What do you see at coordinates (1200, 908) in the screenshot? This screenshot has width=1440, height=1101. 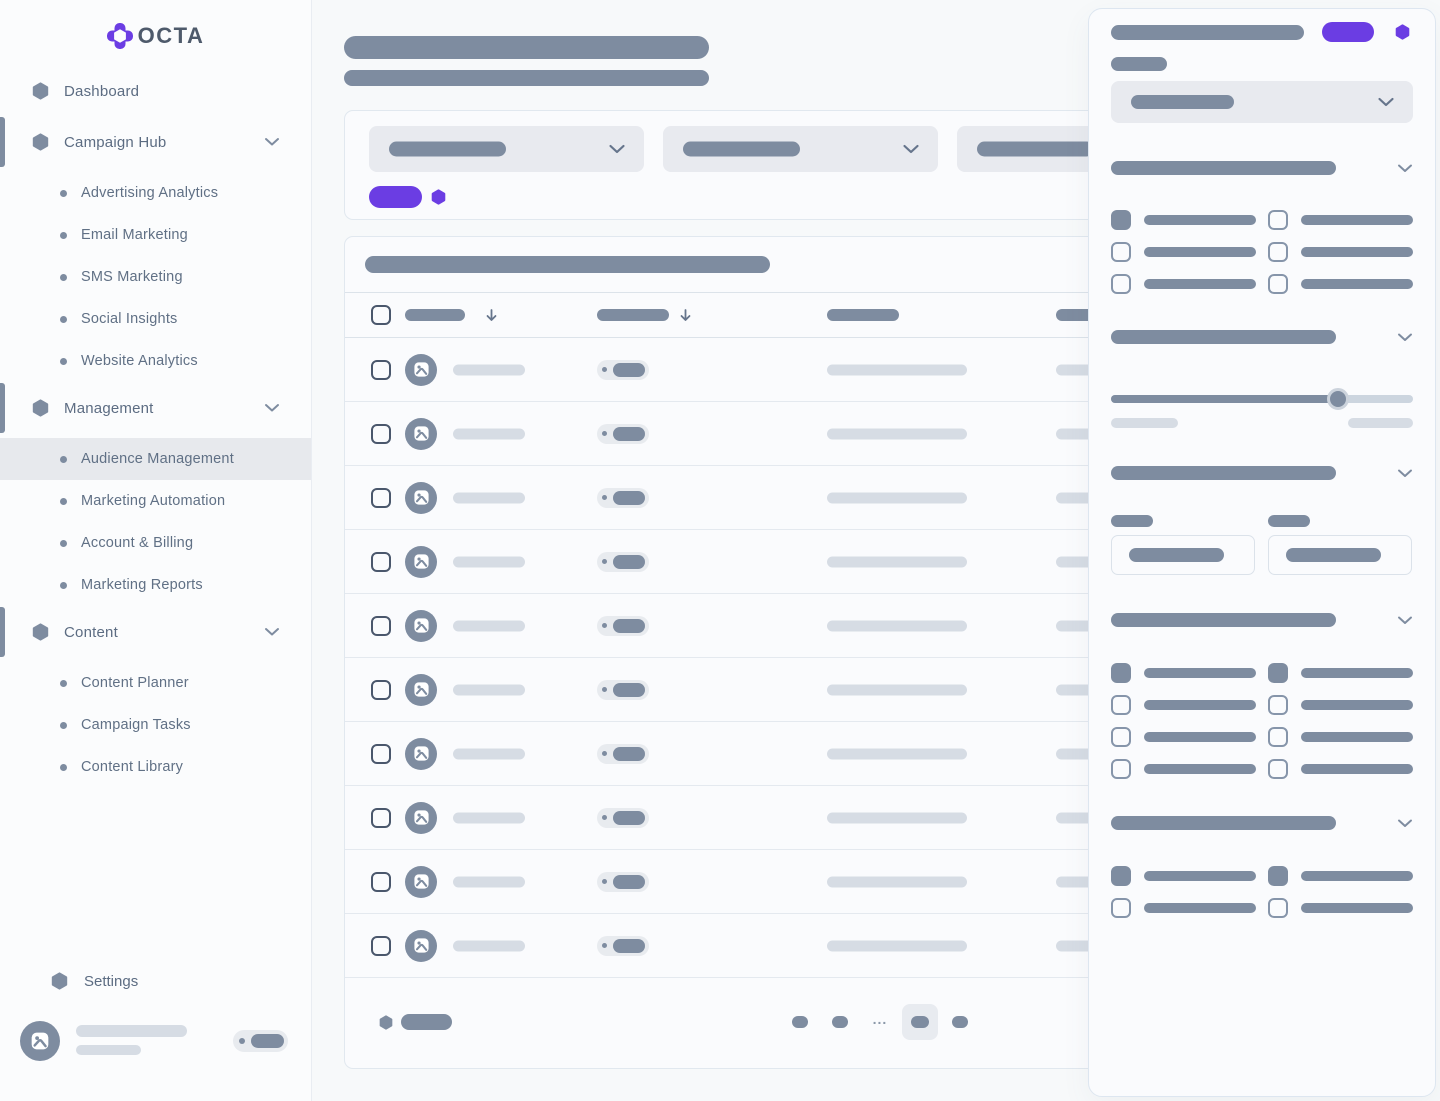 I see `checkbox-label-skeleton` at bounding box center [1200, 908].